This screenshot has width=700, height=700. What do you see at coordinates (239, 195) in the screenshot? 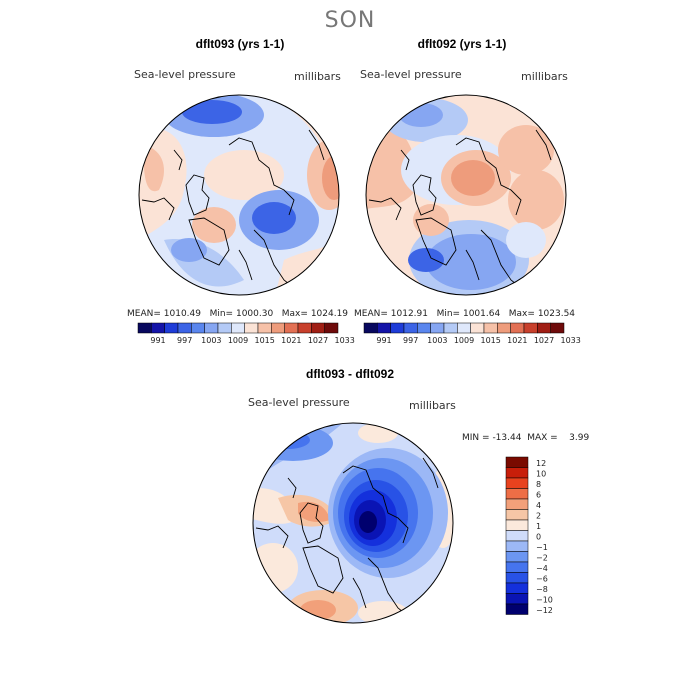
I see `panel1-map` at bounding box center [239, 195].